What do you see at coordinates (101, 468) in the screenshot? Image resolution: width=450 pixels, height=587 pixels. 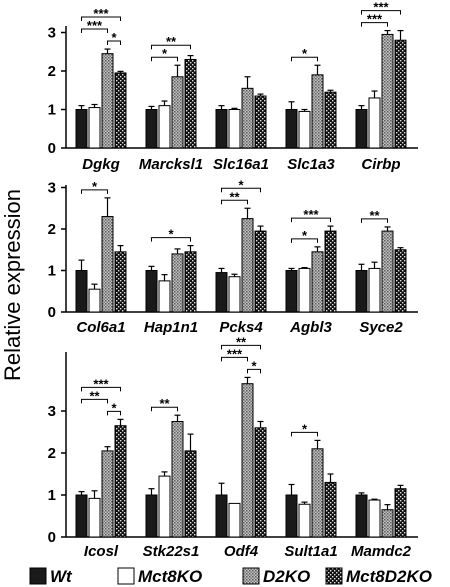 I see `gene-group-icosl: ******Icosl` at bounding box center [101, 468].